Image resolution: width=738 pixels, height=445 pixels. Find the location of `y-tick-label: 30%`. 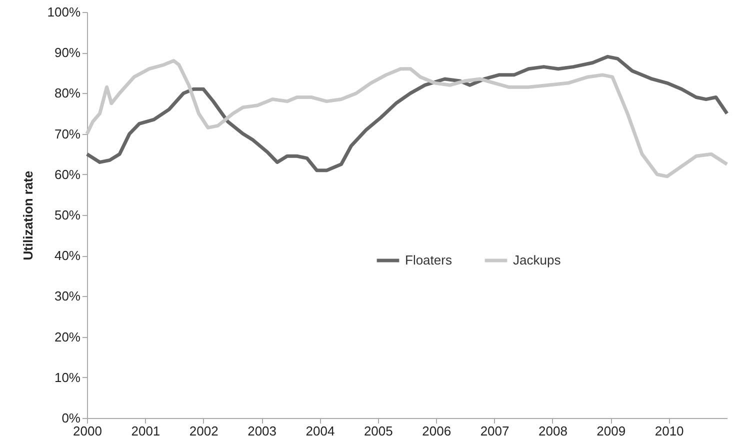

y-tick-label: 30% is located at coordinates (67, 296).